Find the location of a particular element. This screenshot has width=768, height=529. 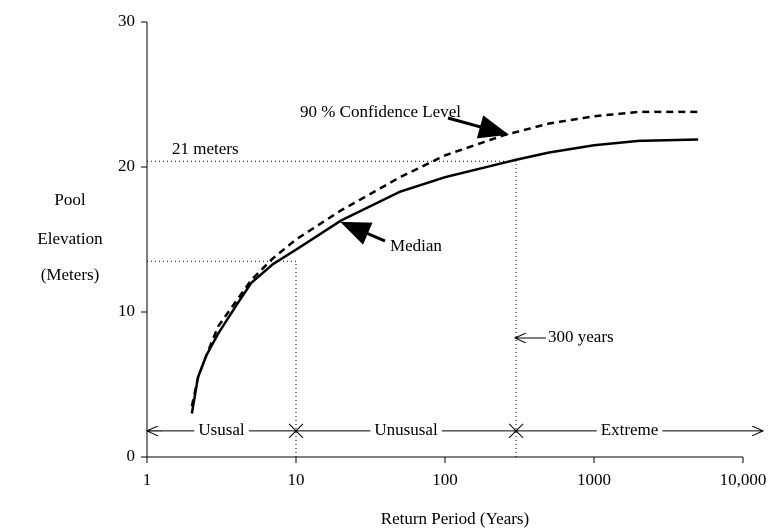

region-label: Ususal is located at coordinates (221, 429).